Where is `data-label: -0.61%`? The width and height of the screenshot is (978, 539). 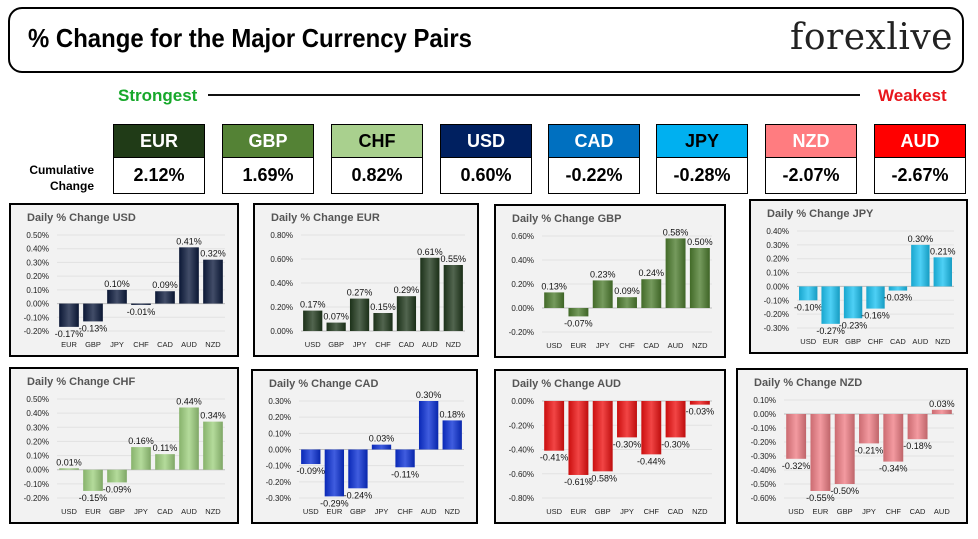
data-label: -0.61% is located at coordinates (578, 482).